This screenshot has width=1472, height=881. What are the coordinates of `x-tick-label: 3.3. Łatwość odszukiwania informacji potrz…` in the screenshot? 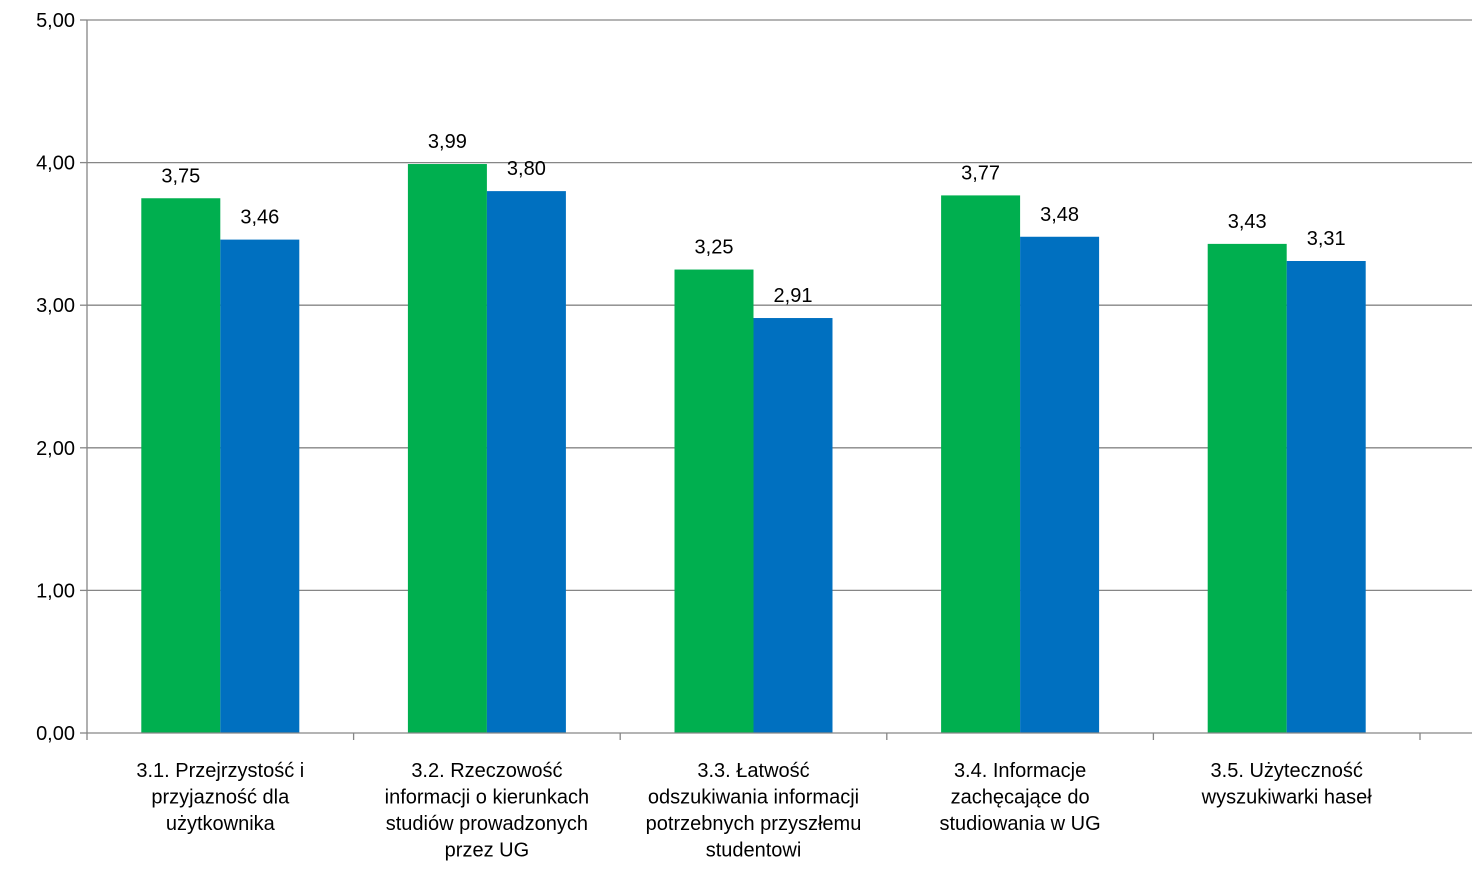 It's located at (754, 811).